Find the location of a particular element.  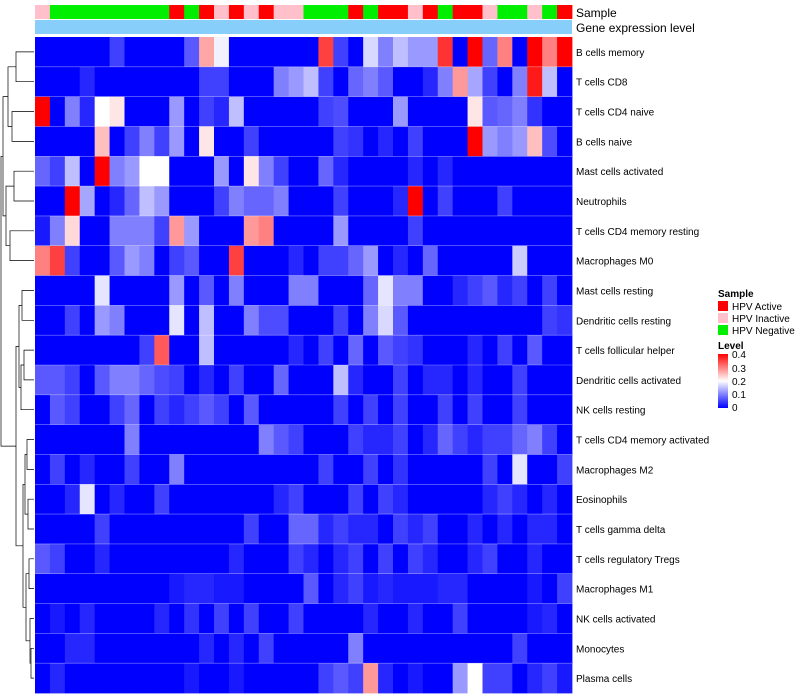

row-label: B cells naive is located at coordinates (604, 142).